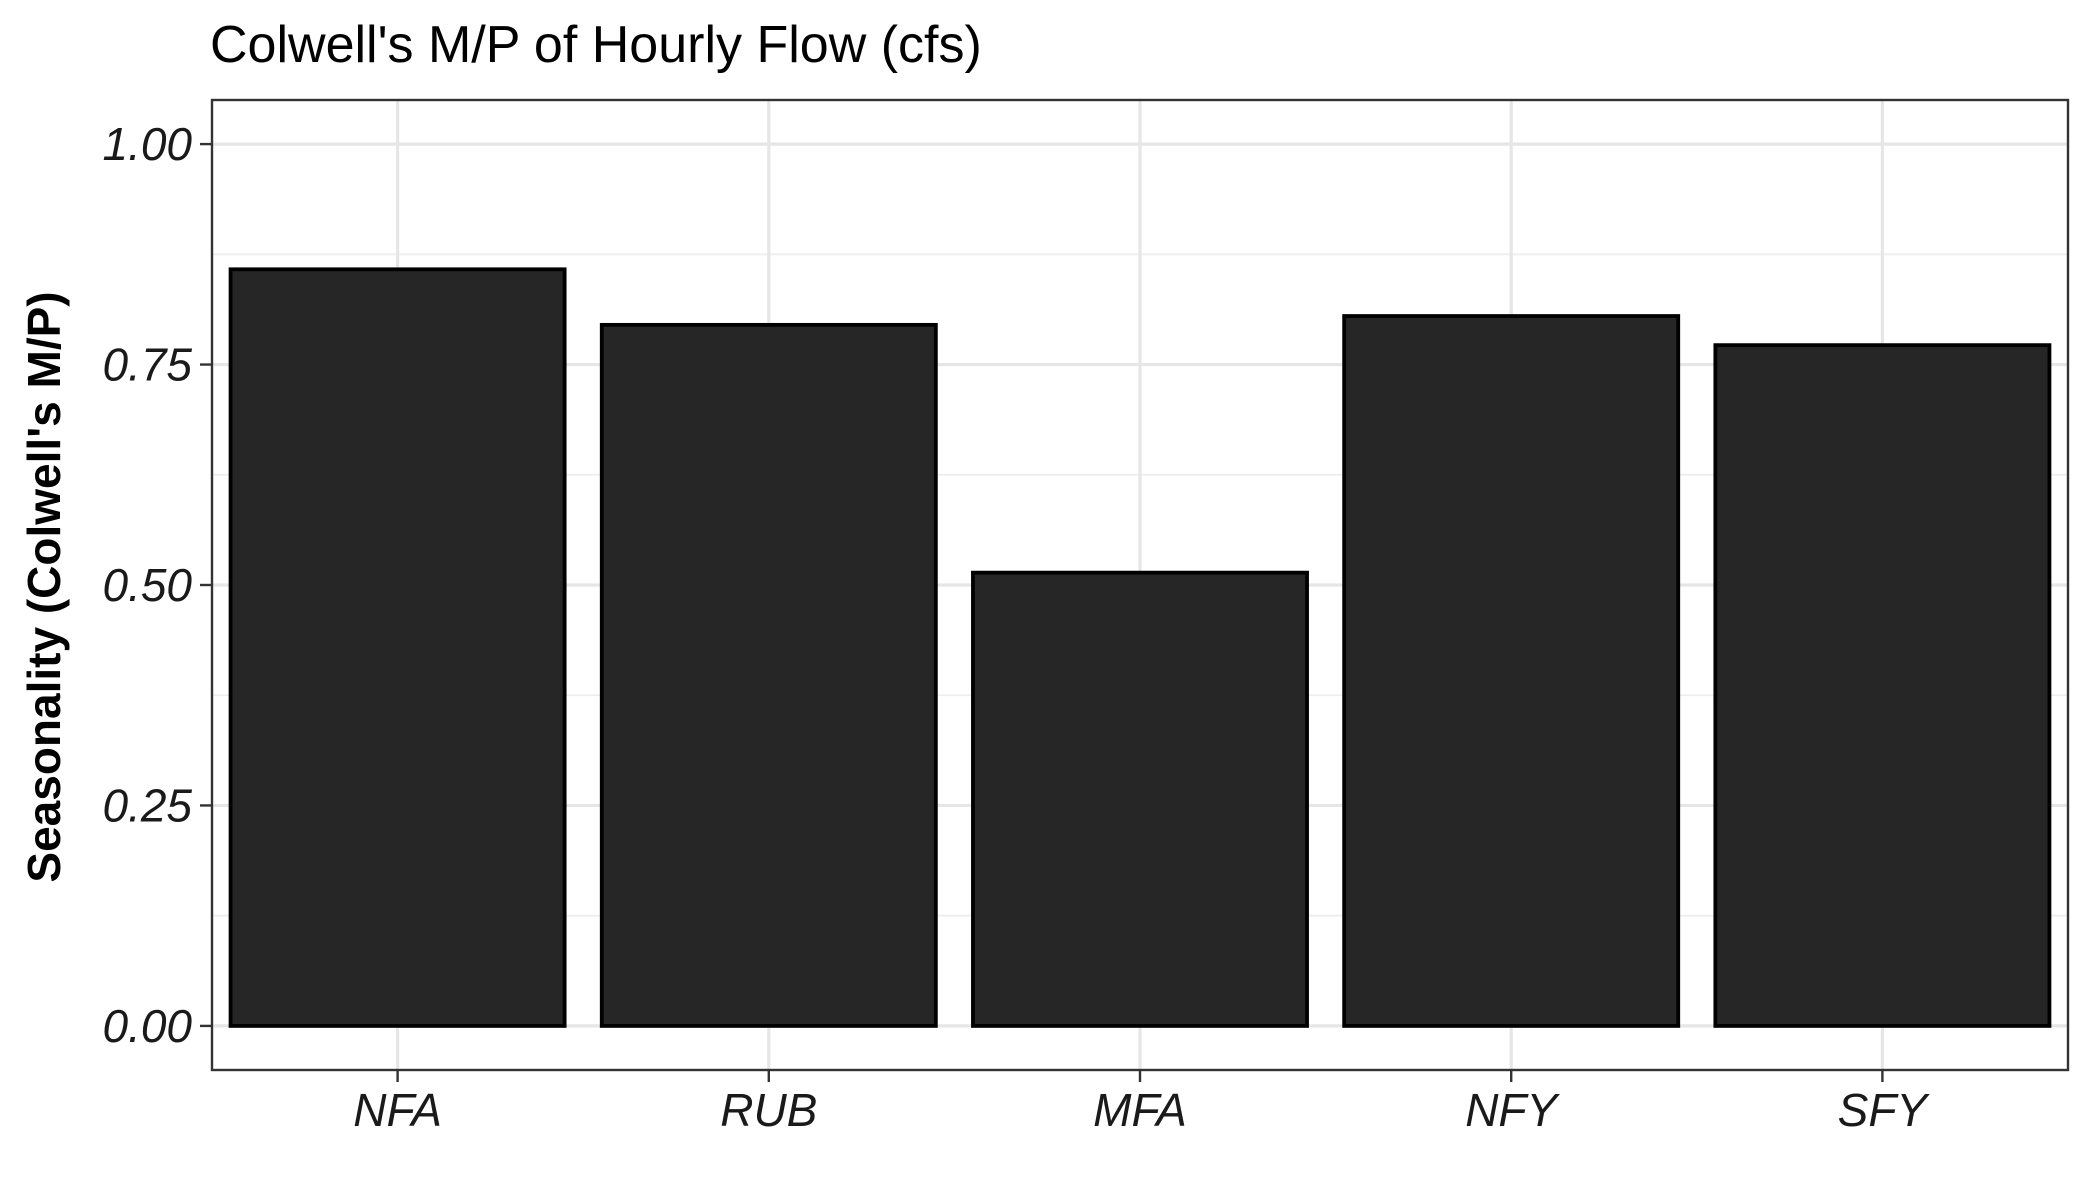 Image resolution: width=2100 pixels, height=1200 pixels. Describe the element at coordinates (768, 1110) in the screenshot. I see `x-tick-label: RUB` at that location.